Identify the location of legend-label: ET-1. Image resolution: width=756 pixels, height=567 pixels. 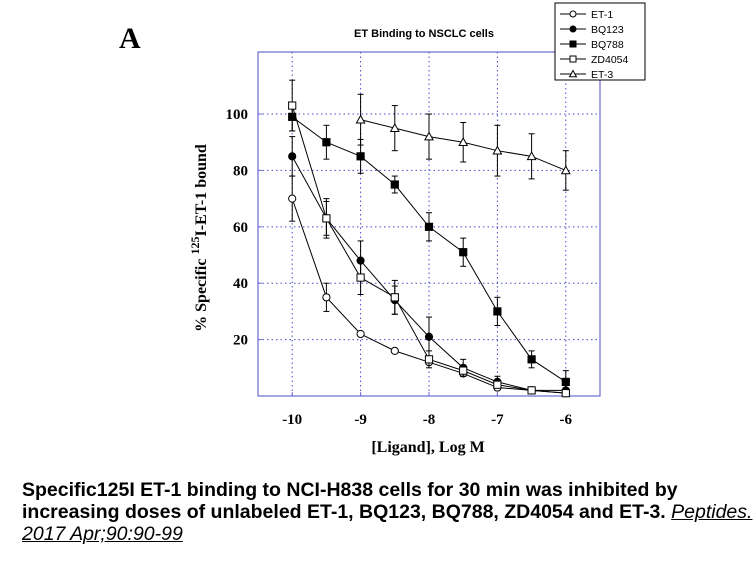
(602, 15).